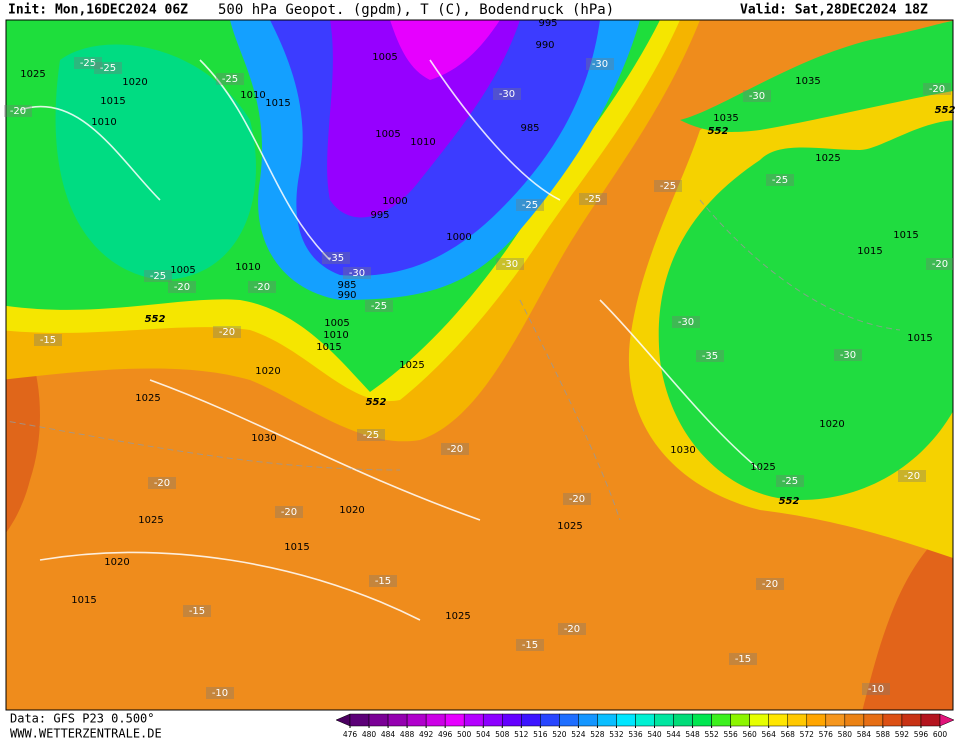 The image size is (959, 741). I want to click on colorbar-tick-label: 480, so click(369, 734).